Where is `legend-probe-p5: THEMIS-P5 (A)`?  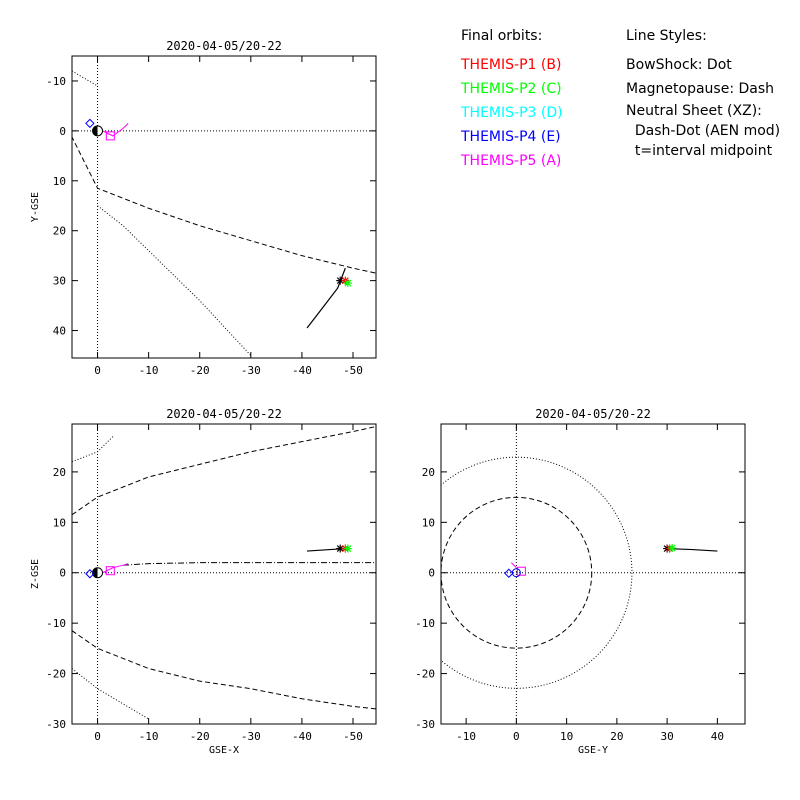
legend-probe-p5: THEMIS-P5 (A) is located at coordinates (511, 161).